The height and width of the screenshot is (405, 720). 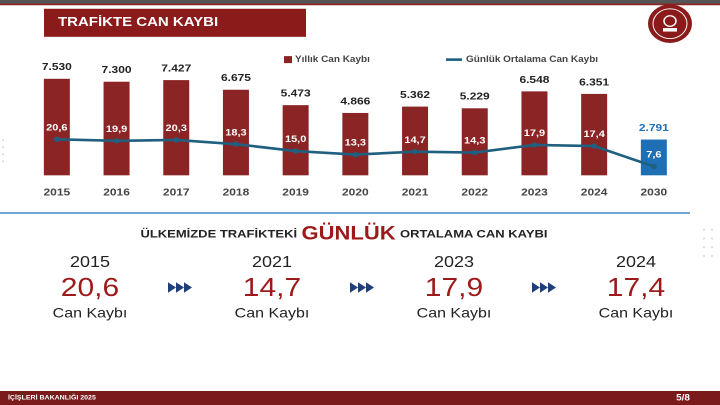 I want to click on bar-value-label: 5.473, so click(x=296, y=93).